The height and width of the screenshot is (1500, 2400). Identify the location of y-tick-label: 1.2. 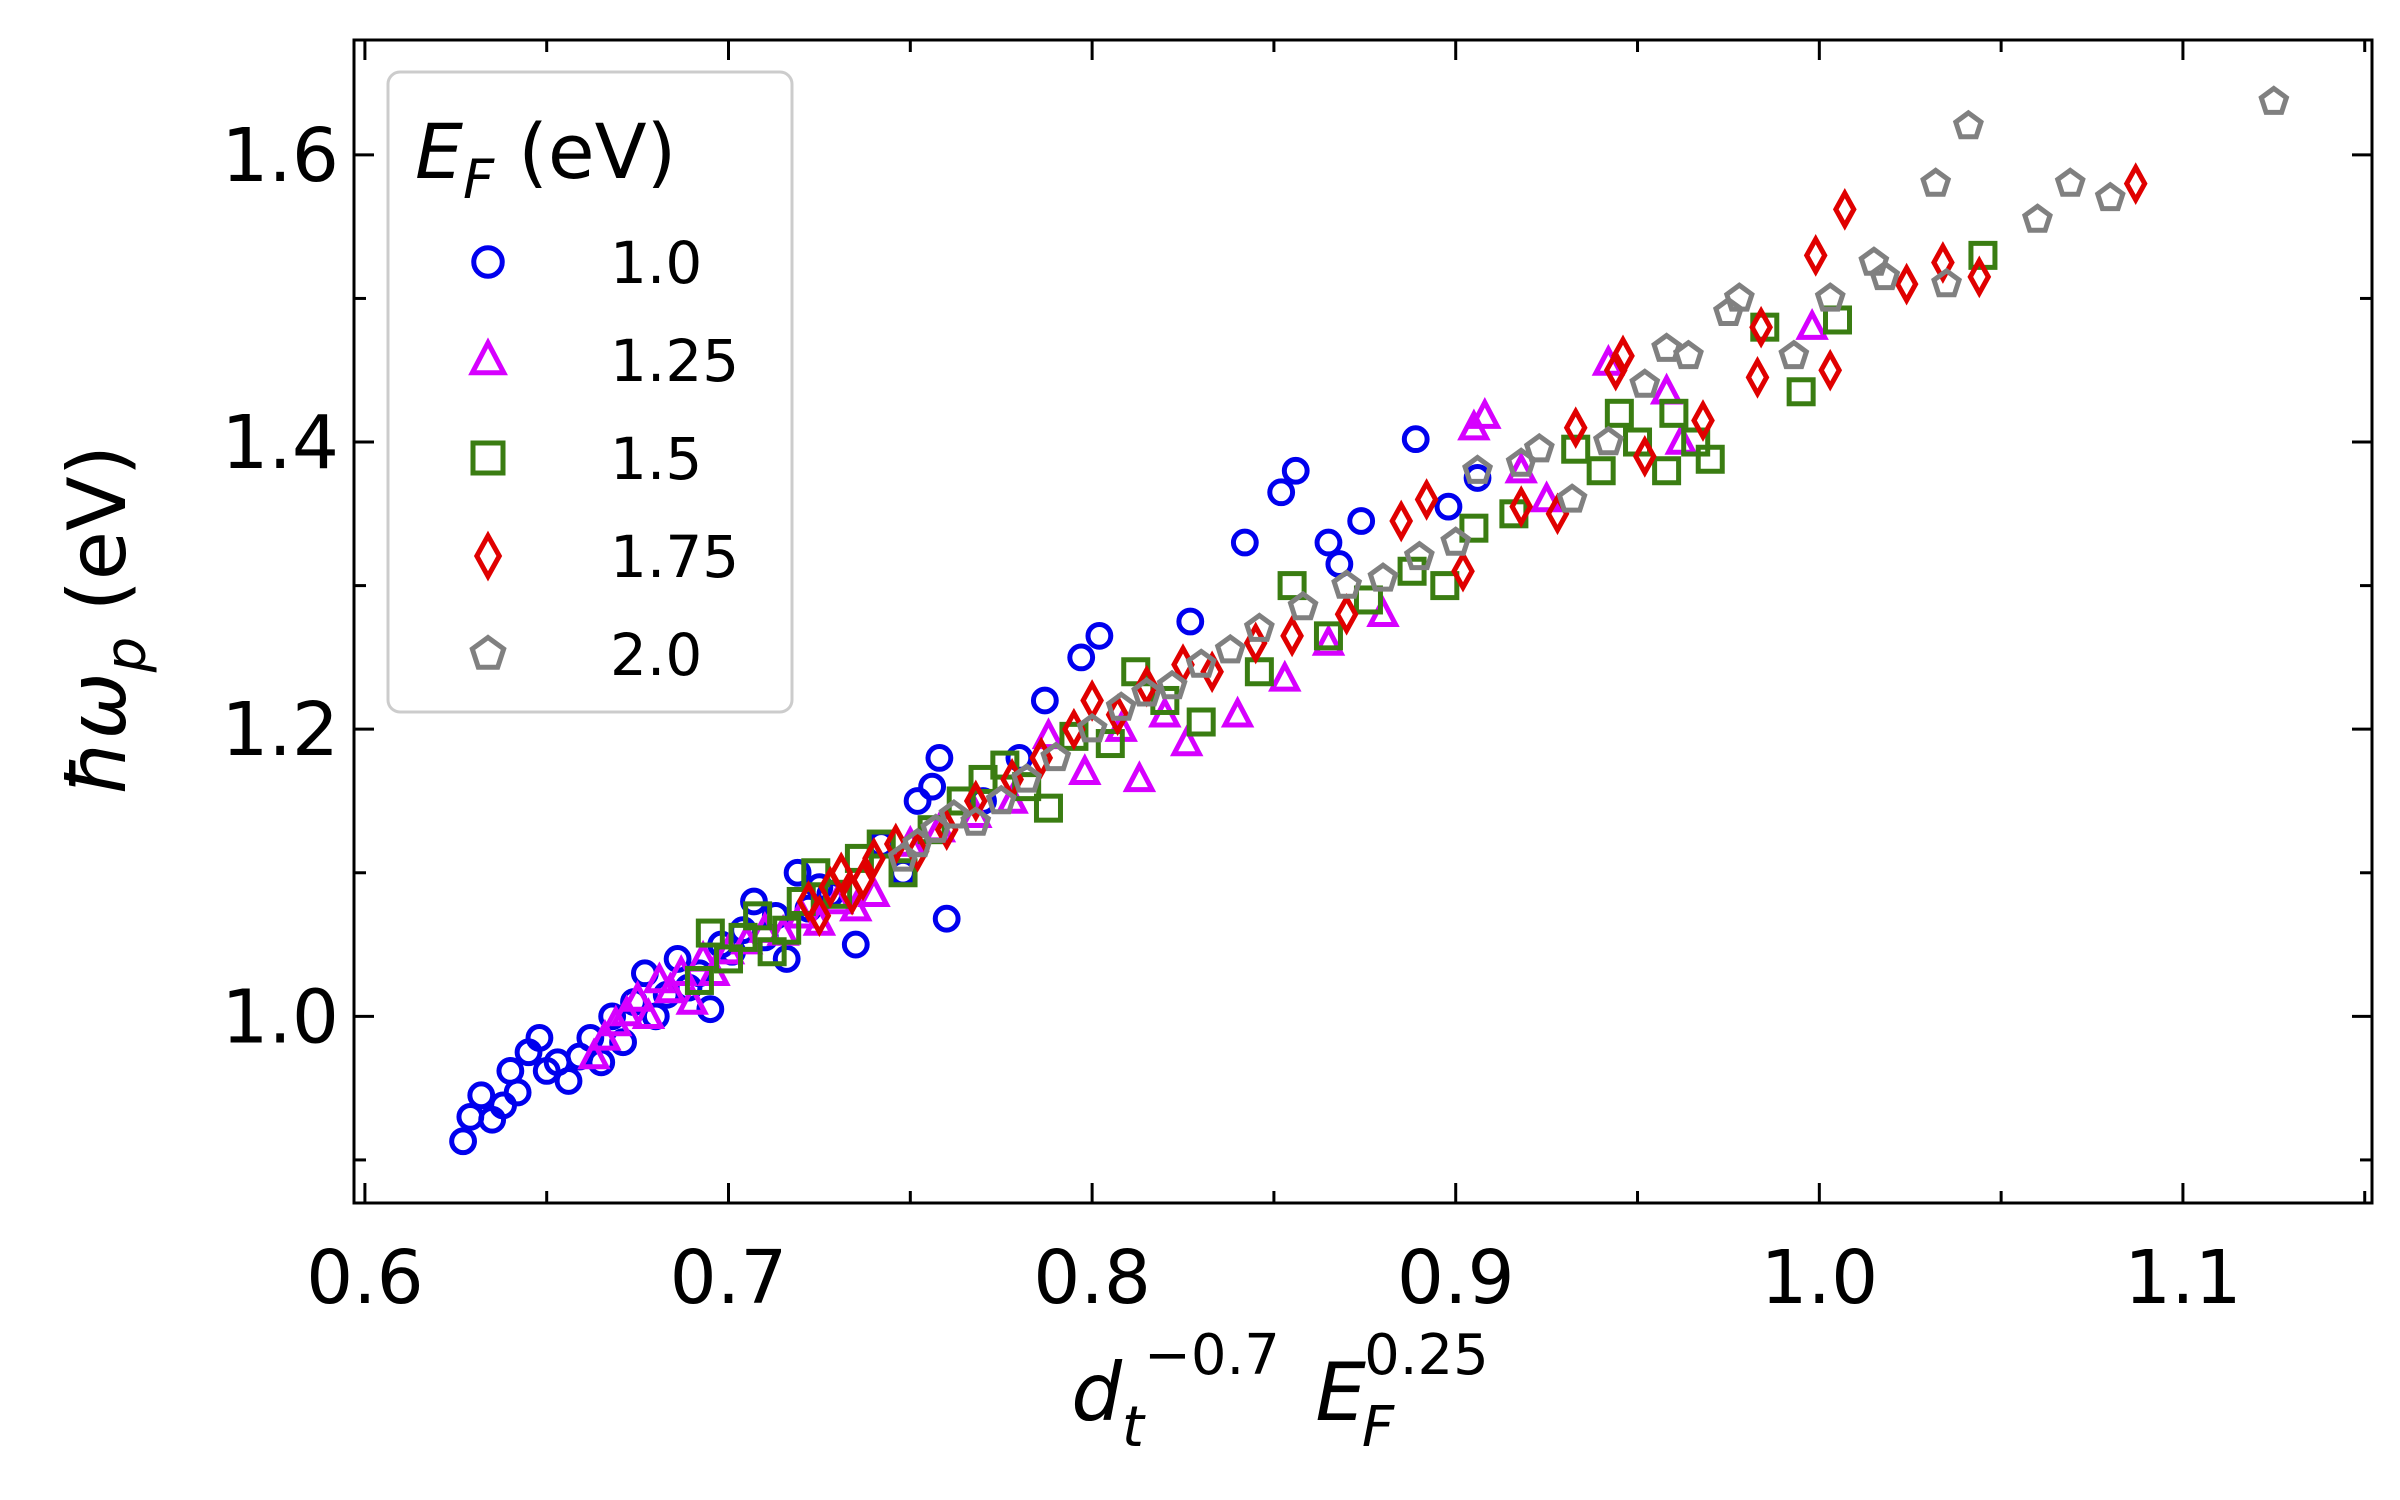
(280, 730).